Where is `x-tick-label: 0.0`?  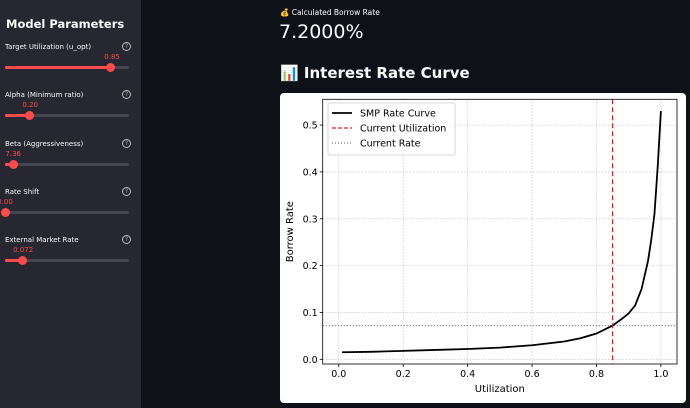
x-tick-label: 0.0 is located at coordinates (338, 374).